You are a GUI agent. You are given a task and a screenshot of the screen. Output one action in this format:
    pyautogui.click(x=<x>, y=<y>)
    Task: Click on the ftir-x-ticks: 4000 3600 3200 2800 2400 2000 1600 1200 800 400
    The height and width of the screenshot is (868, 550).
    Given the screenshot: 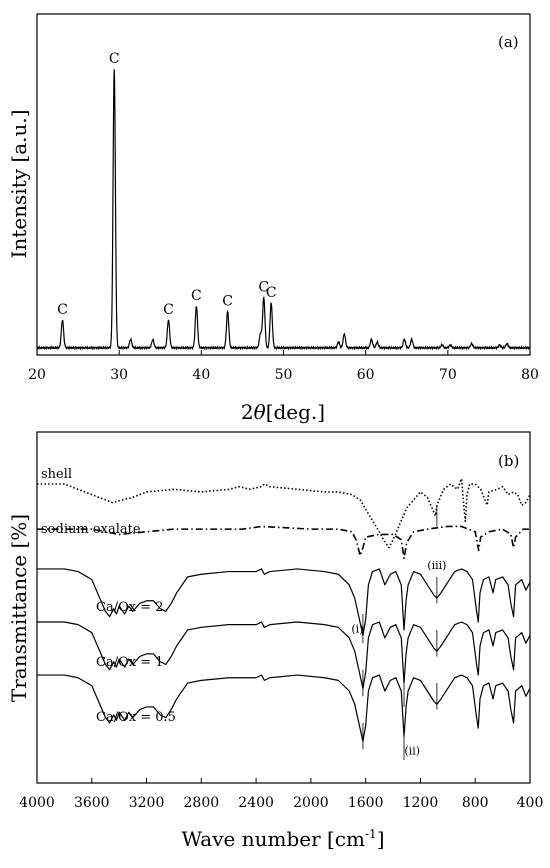 What is the action you would take?
    pyautogui.click(x=281, y=794)
    